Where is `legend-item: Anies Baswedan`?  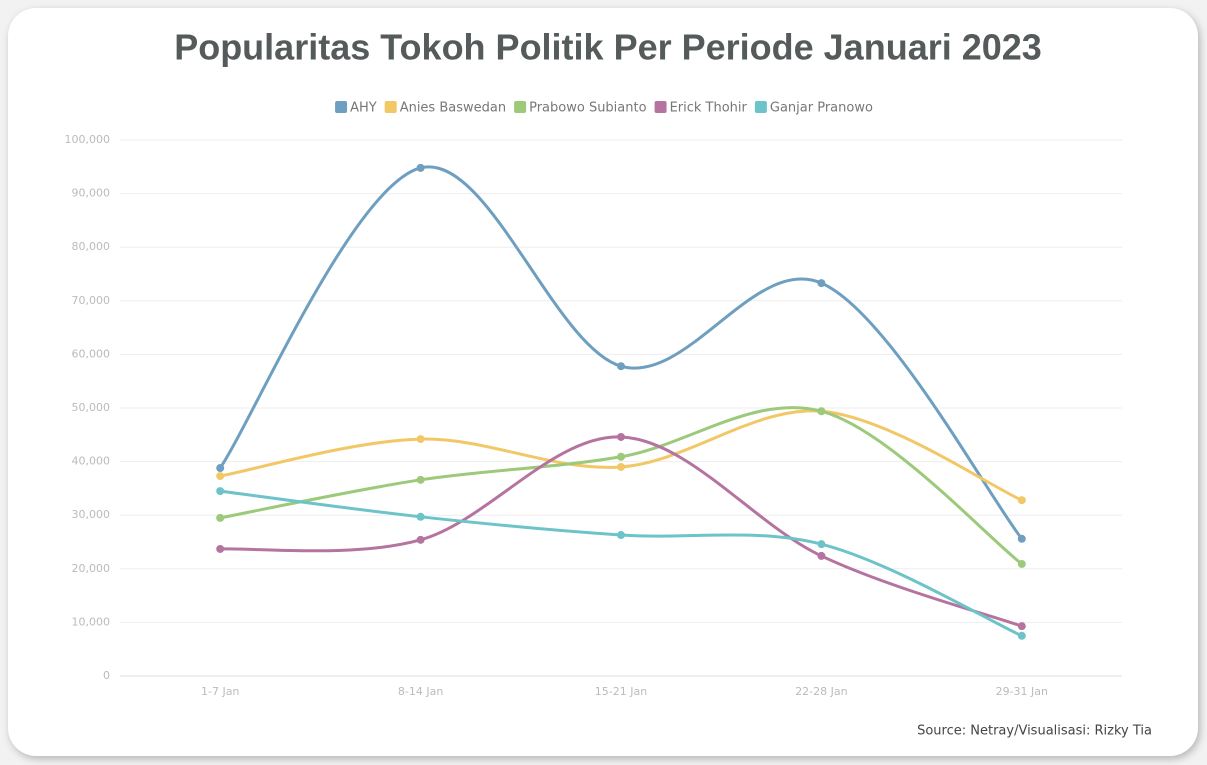 legend-item: Anies Baswedan is located at coordinates (445, 108).